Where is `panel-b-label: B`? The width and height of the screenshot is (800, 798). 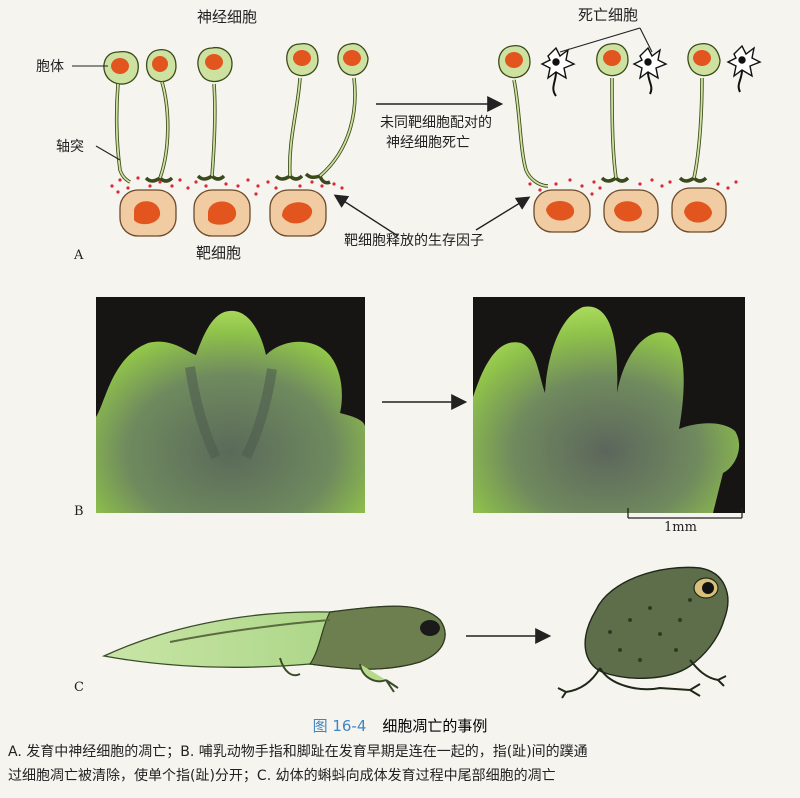 panel-b-label: B is located at coordinates (79, 511).